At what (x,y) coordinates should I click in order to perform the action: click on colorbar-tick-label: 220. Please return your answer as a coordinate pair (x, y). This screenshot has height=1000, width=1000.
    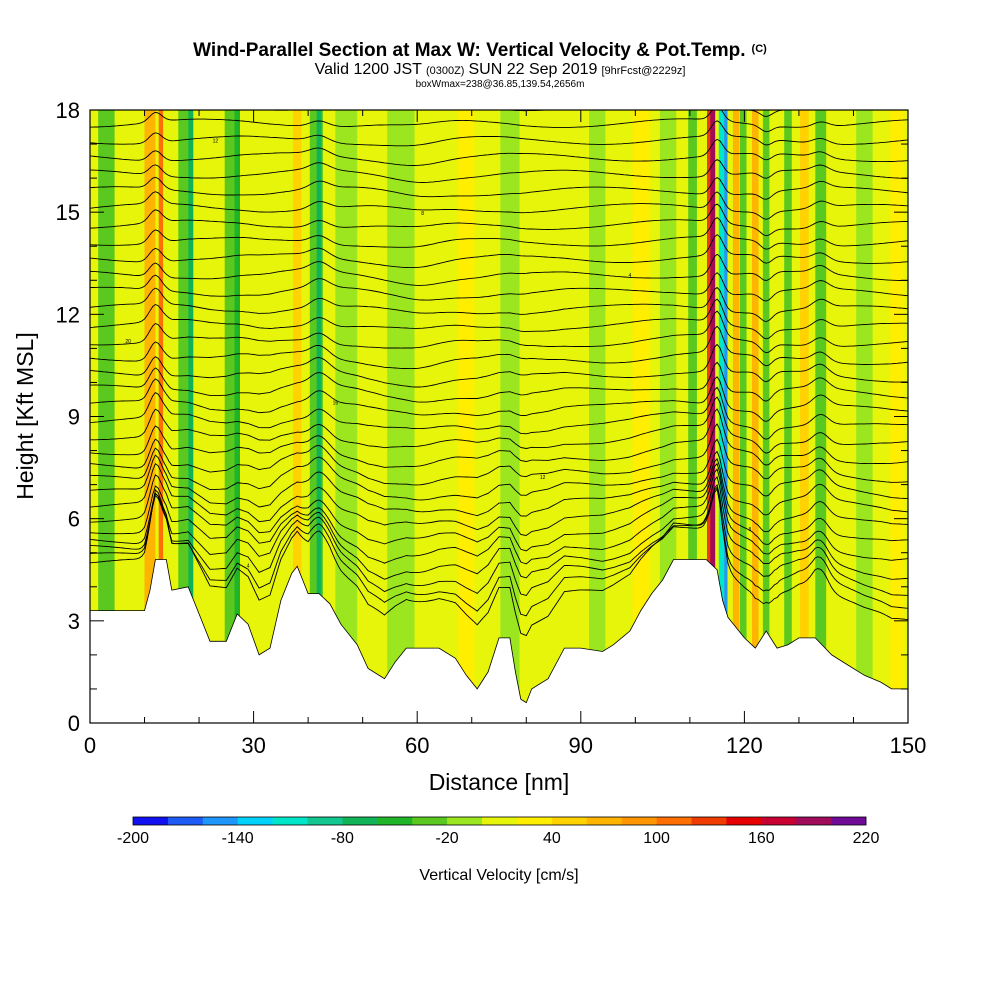
    Looking at the image, I should click on (866, 838).